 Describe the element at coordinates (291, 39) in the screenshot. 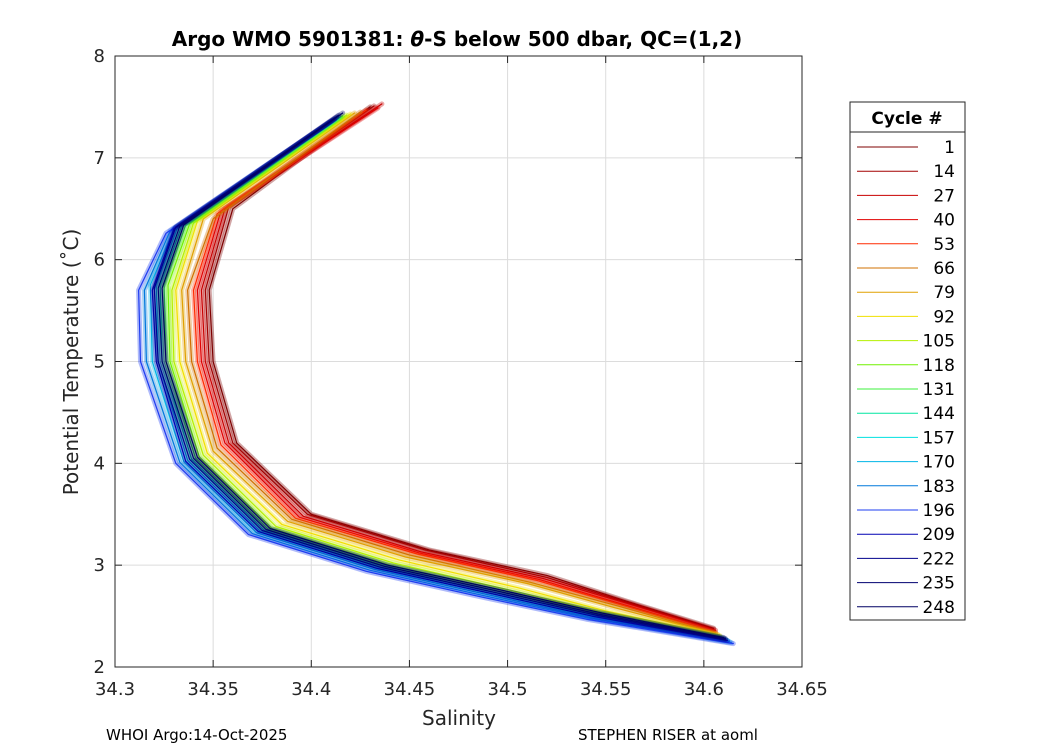

I see `chart-title-prefix: Argo WMO 5901381:` at that location.